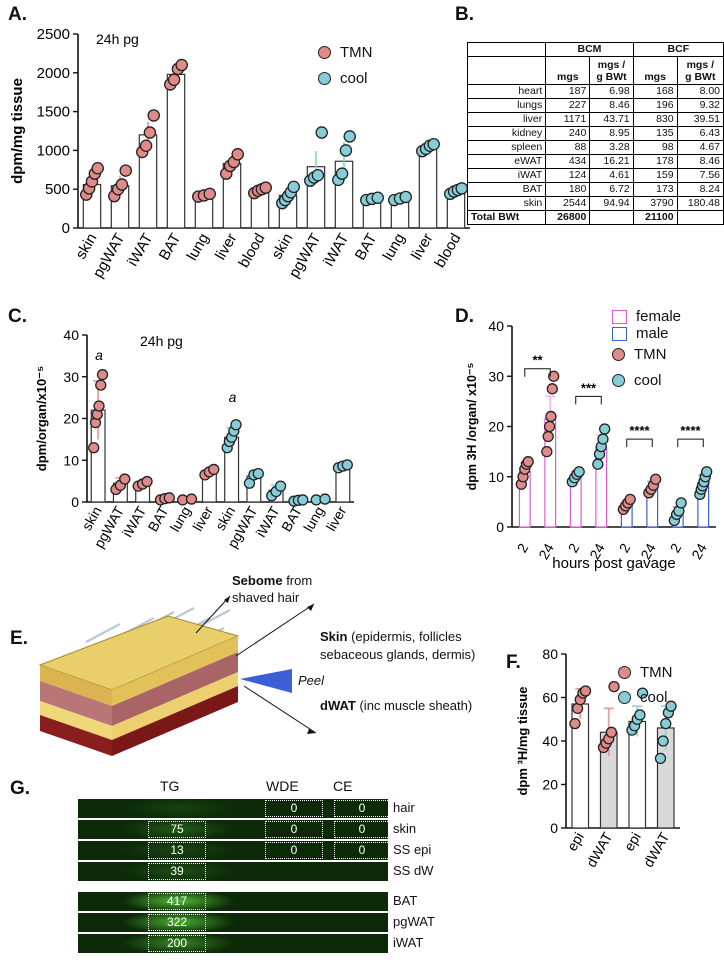 The width and height of the screenshot is (724, 960). Describe the element at coordinates (597, 551) in the screenshot. I see `x-tick-label: 24` at that location.